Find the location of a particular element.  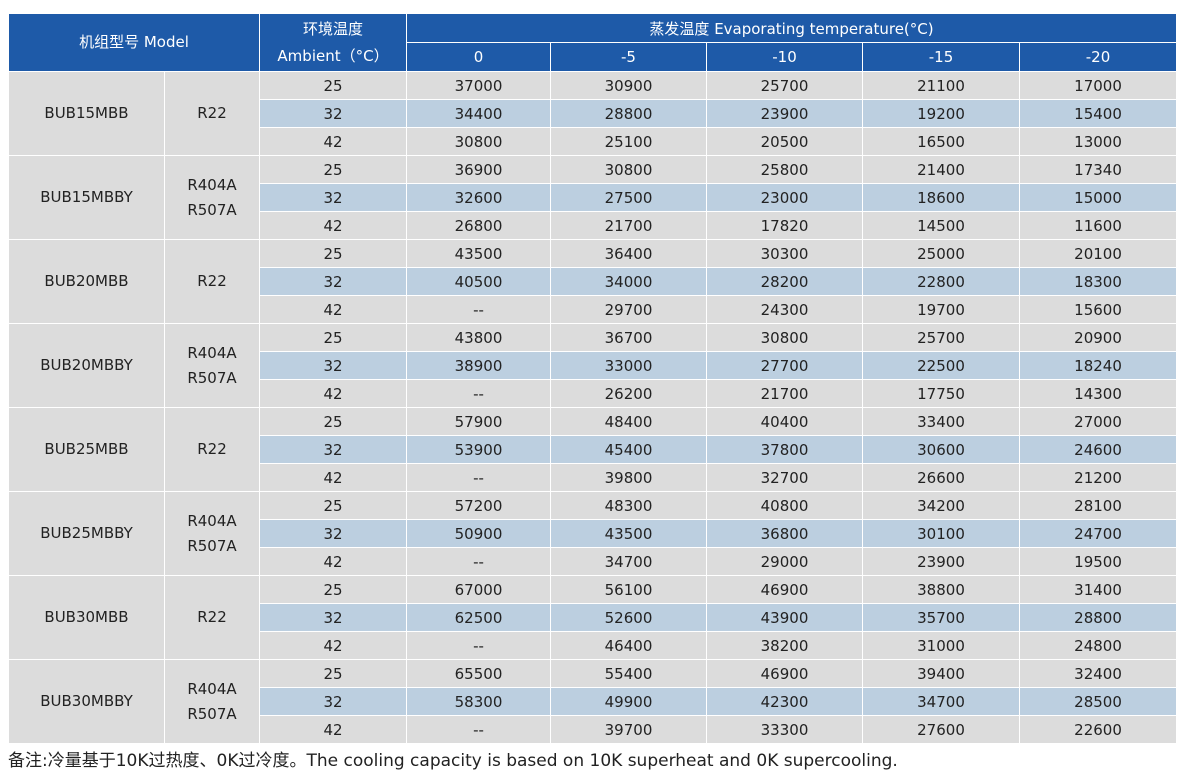

capacity-cell: 57200 is located at coordinates (478, 505).